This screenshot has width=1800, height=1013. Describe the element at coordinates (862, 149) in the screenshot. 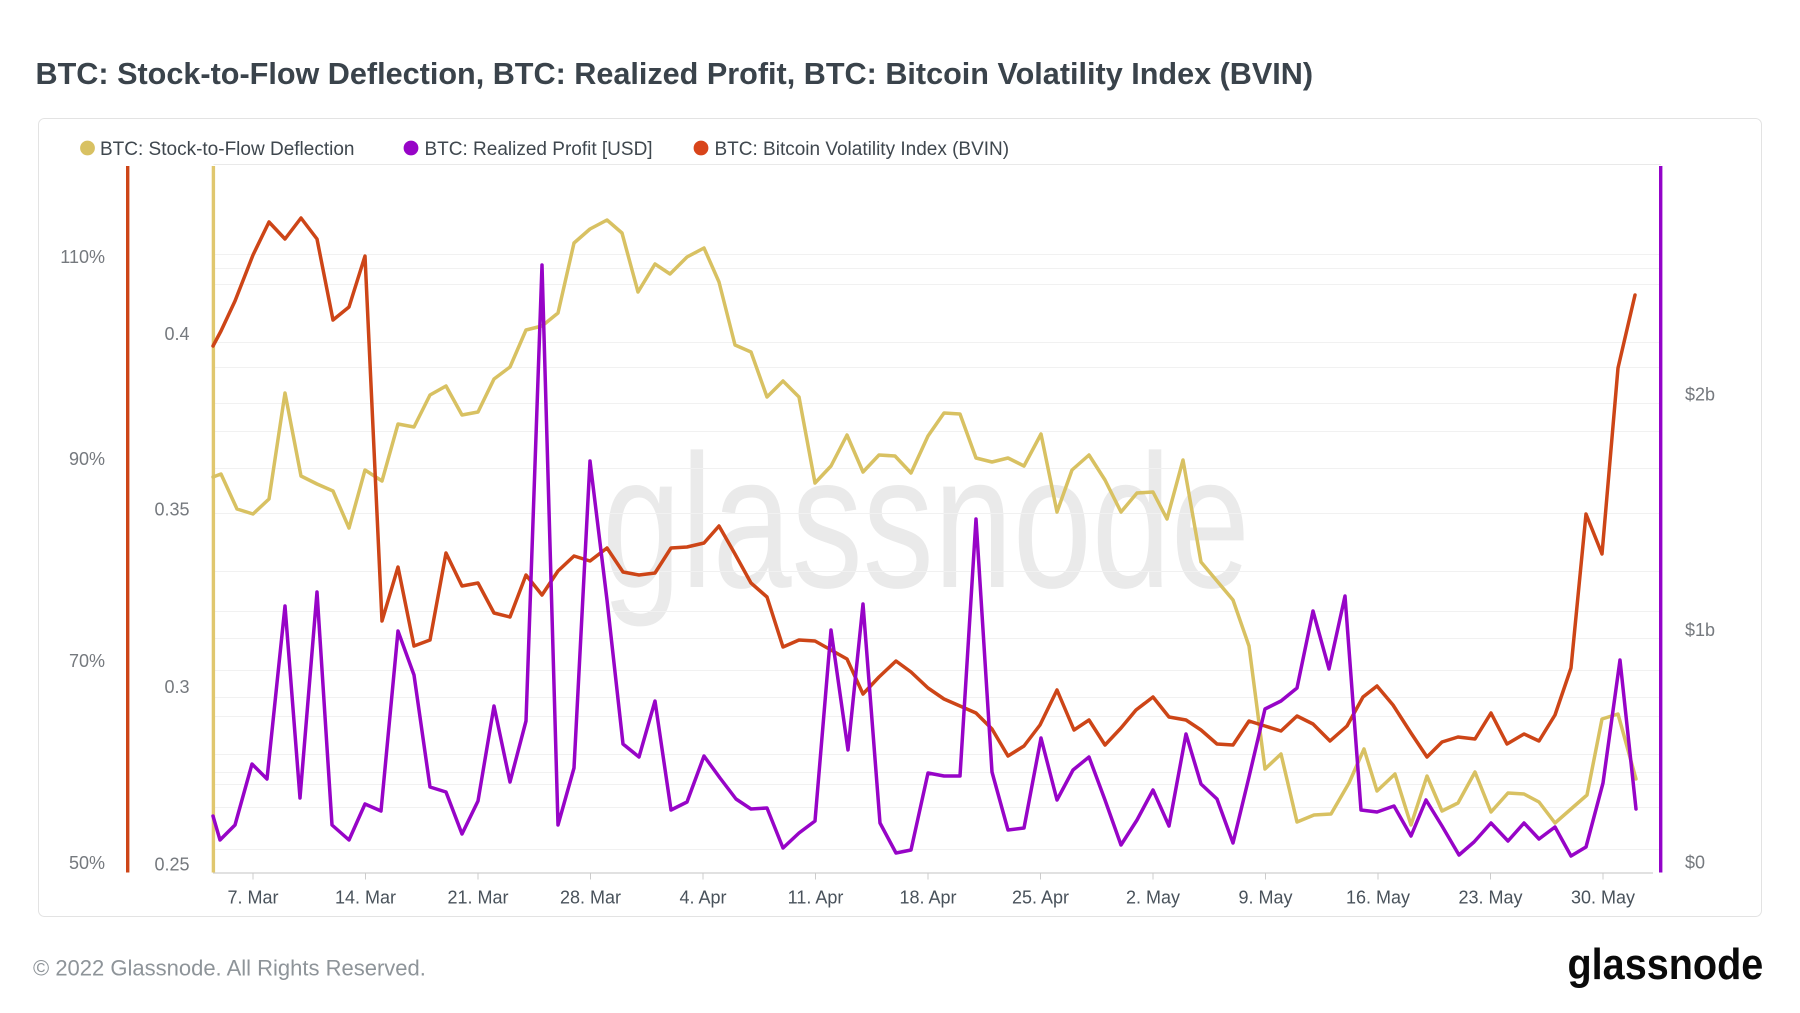

I see `svg-text:BTC: Bitcoin Volatility Index: BTC: Bitcoin Volatility Index (BVIN)` at that location.